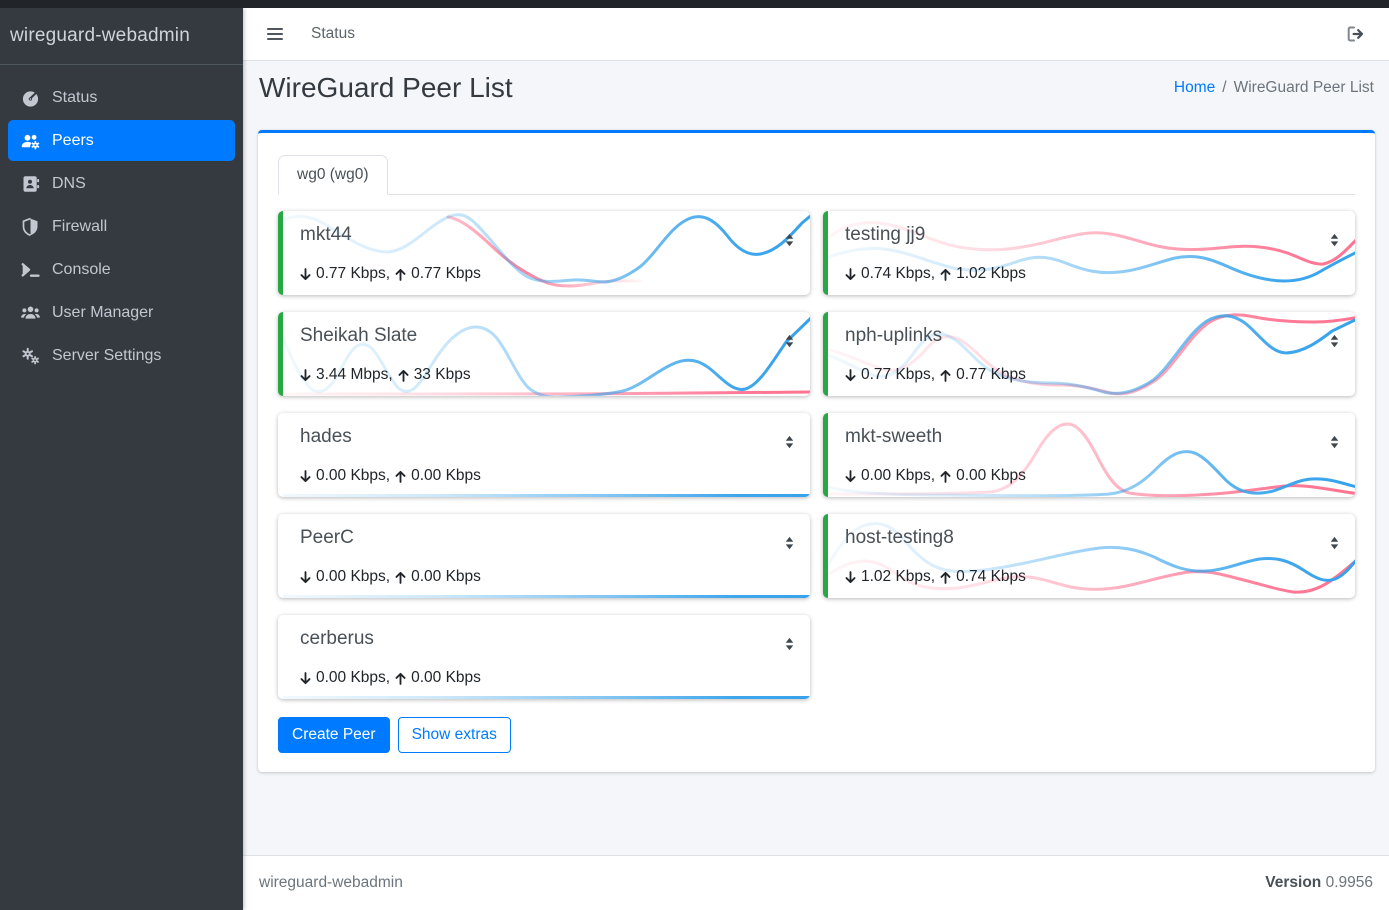 The width and height of the screenshot is (1389, 910). I want to click on peer-transfer: 0.77 Kbps, 0.77 Kbps, so click(390, 274).